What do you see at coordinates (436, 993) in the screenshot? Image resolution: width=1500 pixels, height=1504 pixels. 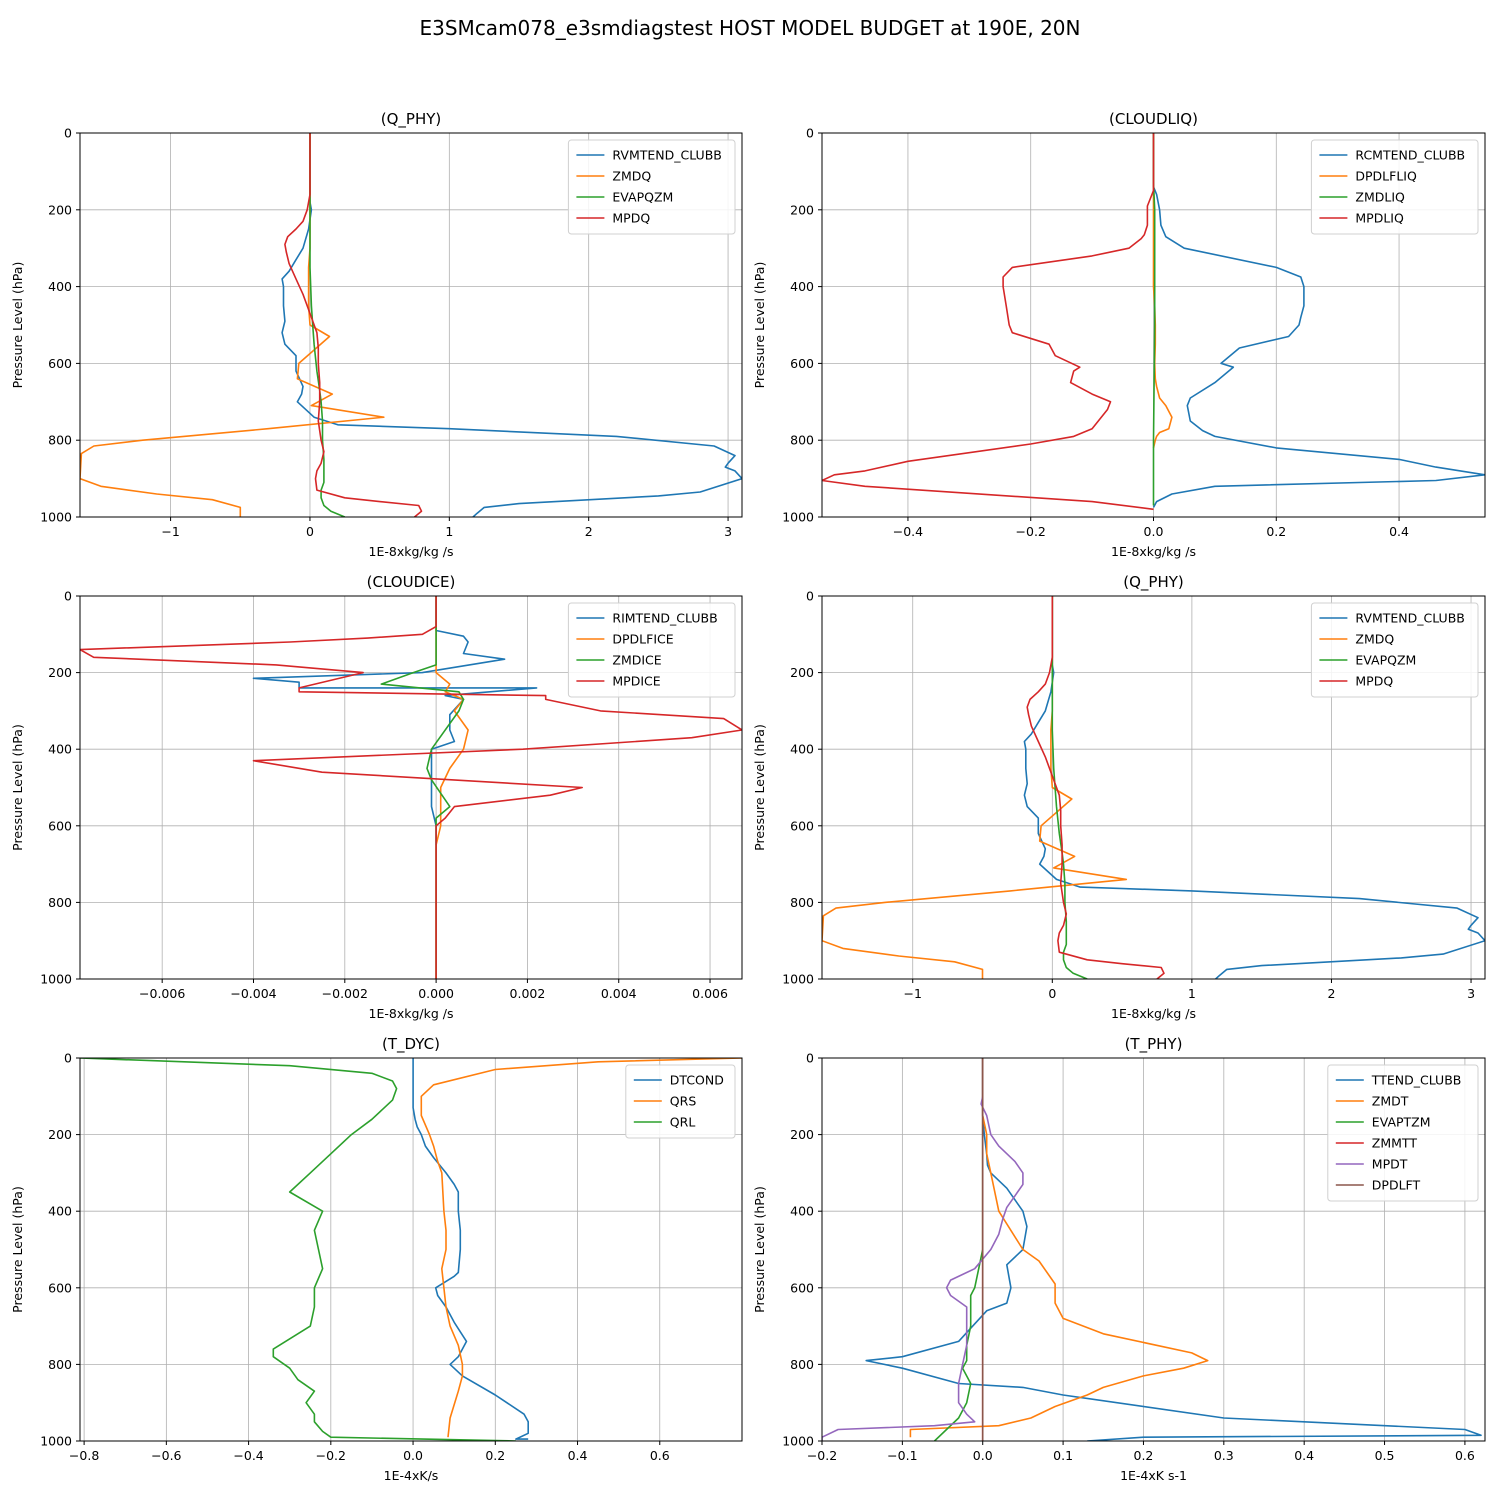 I see `x-tick-label: 0.000` at bounding box center [436, 993].